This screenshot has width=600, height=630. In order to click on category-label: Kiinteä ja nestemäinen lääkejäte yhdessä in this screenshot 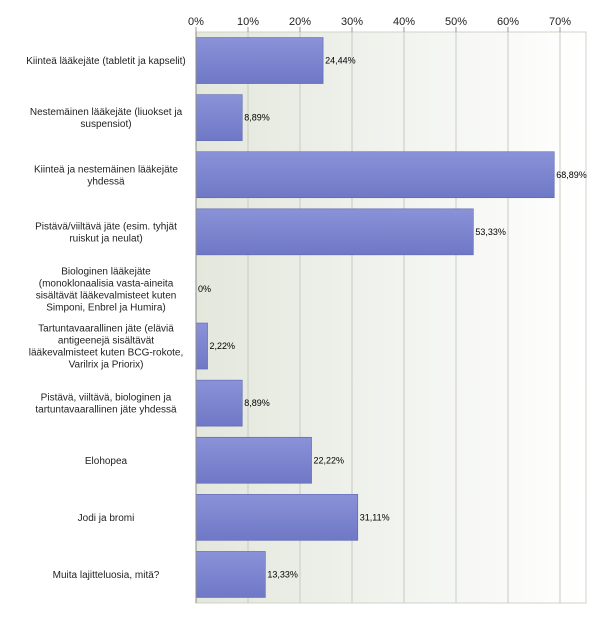, I will do `click(106, 175)`.